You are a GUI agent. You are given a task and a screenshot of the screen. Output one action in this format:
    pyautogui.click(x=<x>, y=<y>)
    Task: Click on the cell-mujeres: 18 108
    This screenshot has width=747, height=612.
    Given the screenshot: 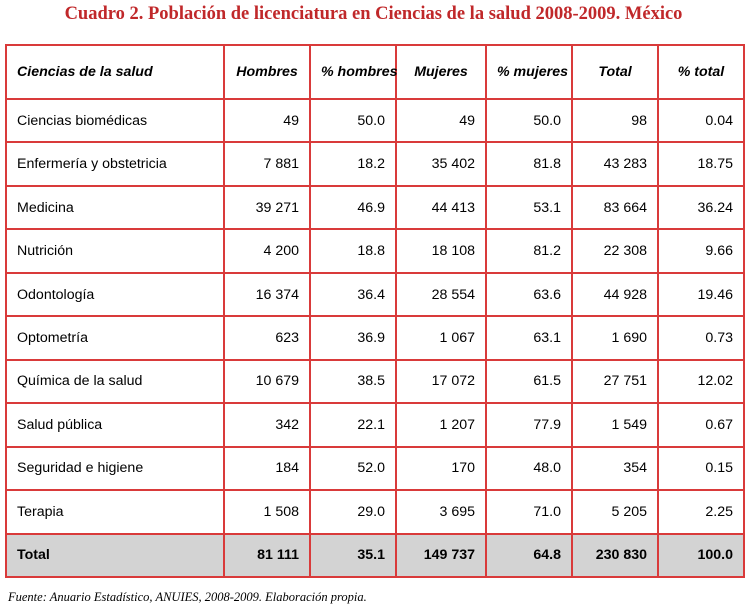 What is the action you would take?
    pyautogui.click(x=442, y=252)
    